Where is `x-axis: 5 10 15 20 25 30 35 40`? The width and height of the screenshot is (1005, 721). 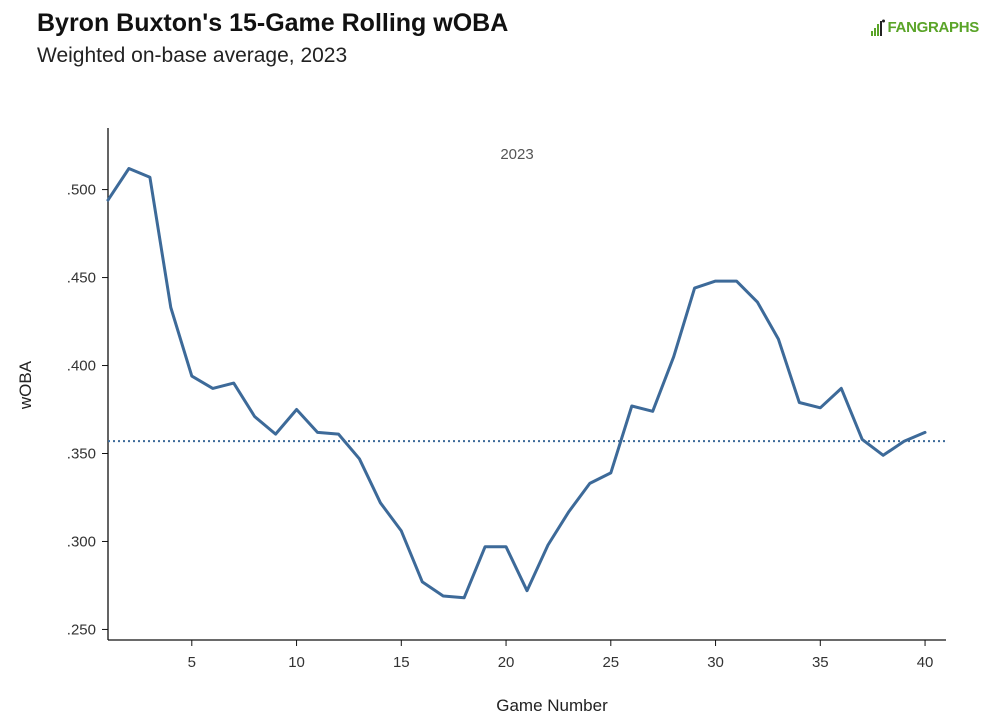
x-axis: 5 10 15 20 25 30 35 40 is located at coordinates (527, 655).